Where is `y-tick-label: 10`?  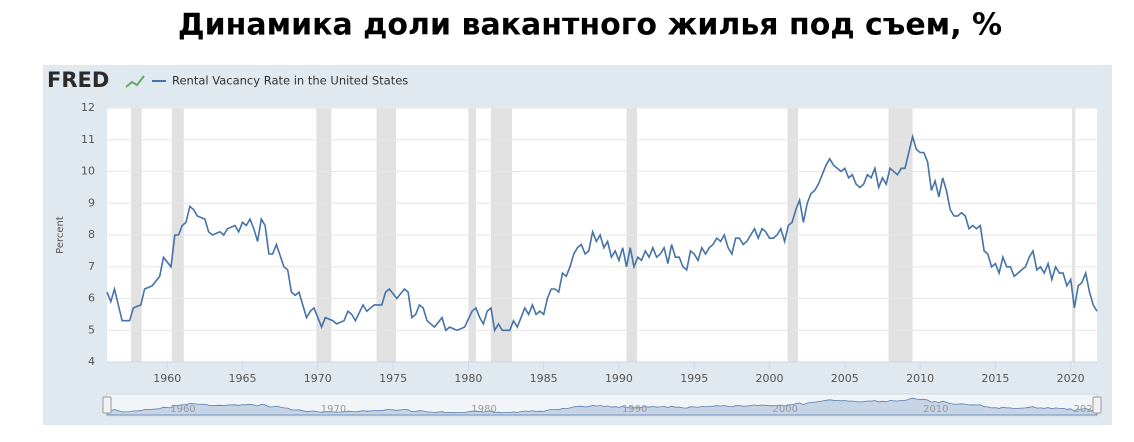
y-tick-label: 10 is located at coordinates (88, 171).